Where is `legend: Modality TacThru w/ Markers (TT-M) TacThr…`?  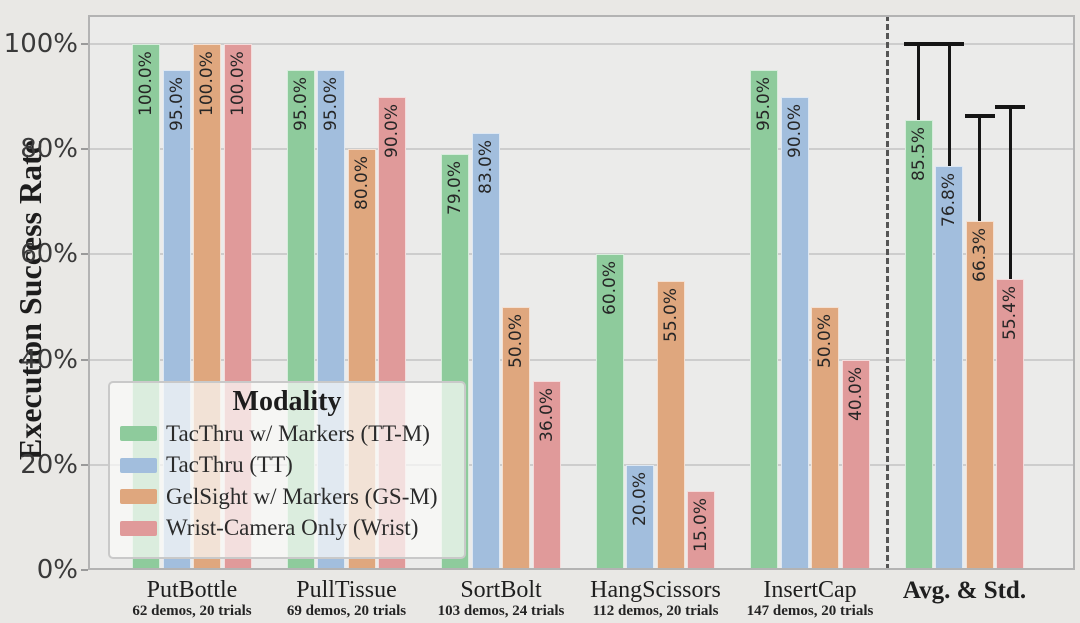 legend: Modality TacThru w/ Markers (TT-M) TacThr… is located at coordinates (287, 470).